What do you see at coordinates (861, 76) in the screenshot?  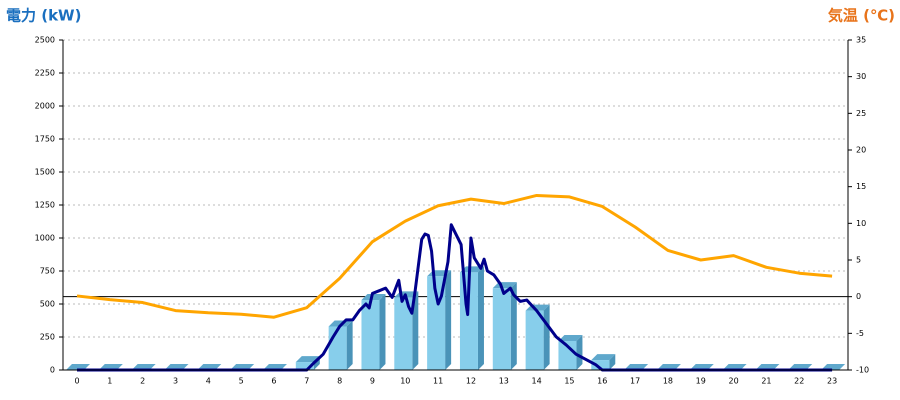 I see `y2-tick-label: 30` at bounding box center [861, 76].